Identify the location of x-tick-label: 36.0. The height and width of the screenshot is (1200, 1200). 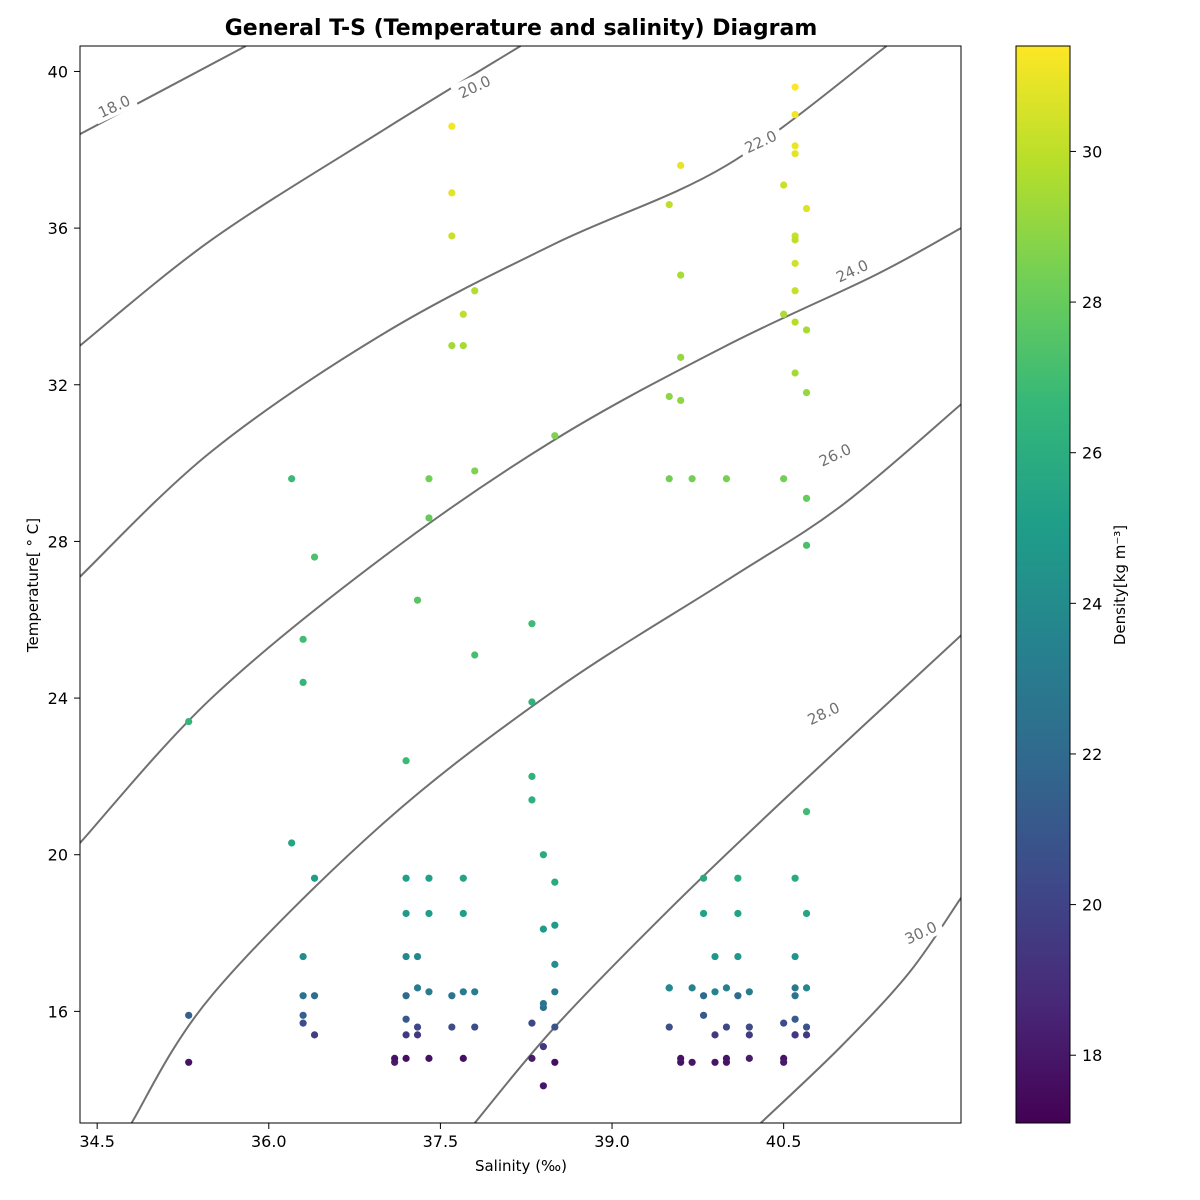
(269, 1141).